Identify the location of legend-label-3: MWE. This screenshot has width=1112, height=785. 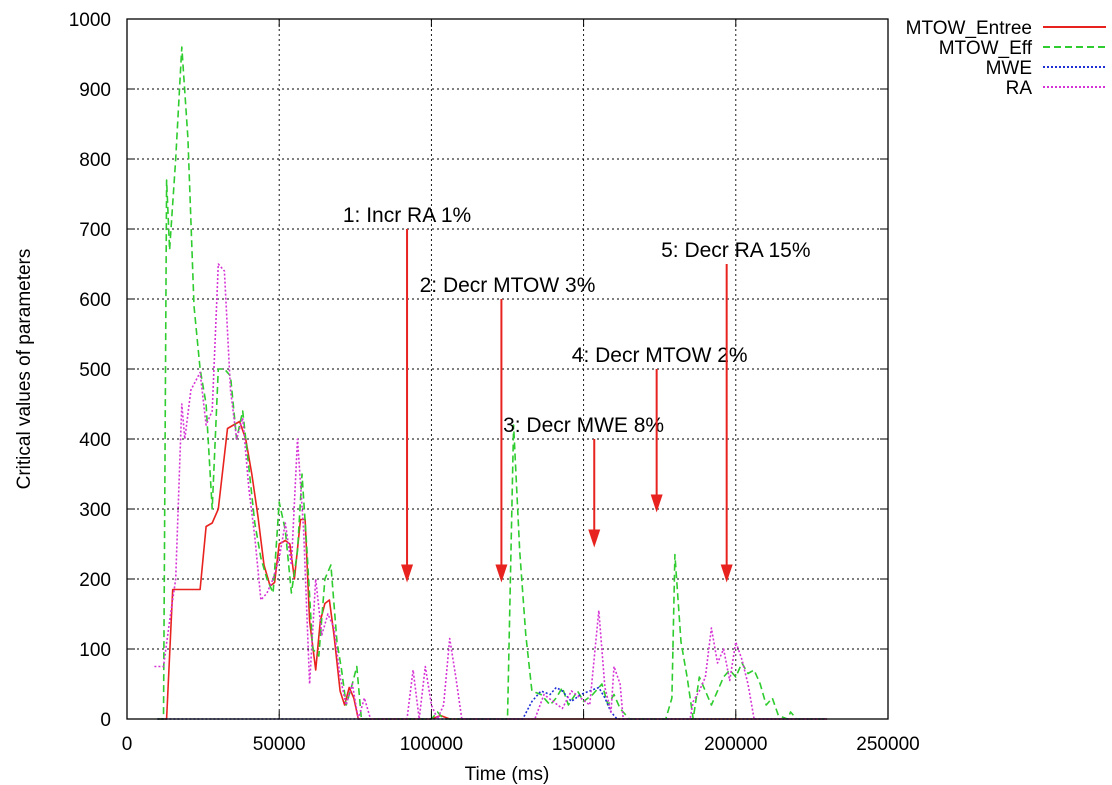
(1009, 68).